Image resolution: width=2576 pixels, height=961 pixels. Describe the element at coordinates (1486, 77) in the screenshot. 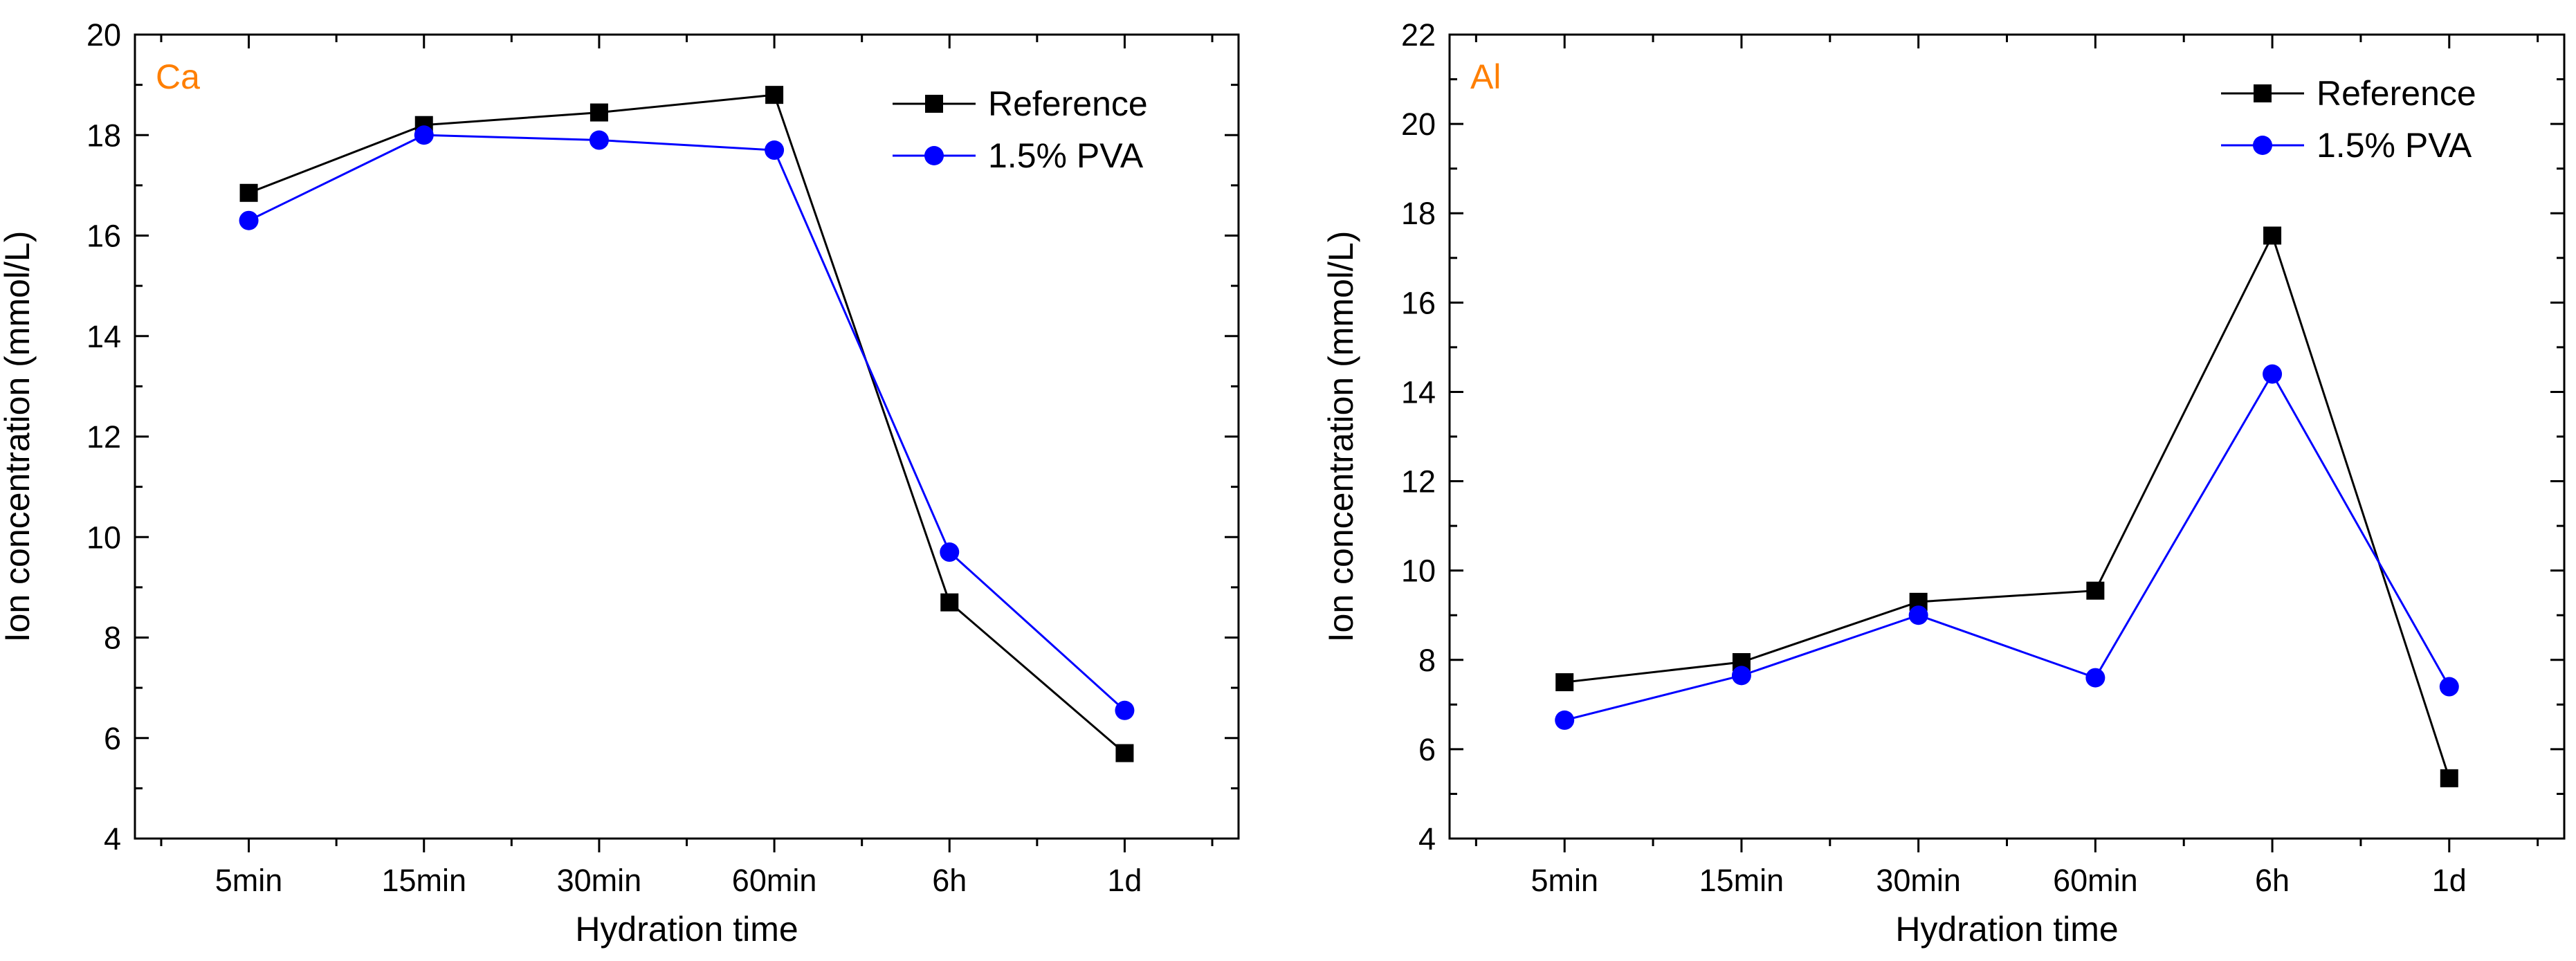

I see `panel-label: Al` at that location.